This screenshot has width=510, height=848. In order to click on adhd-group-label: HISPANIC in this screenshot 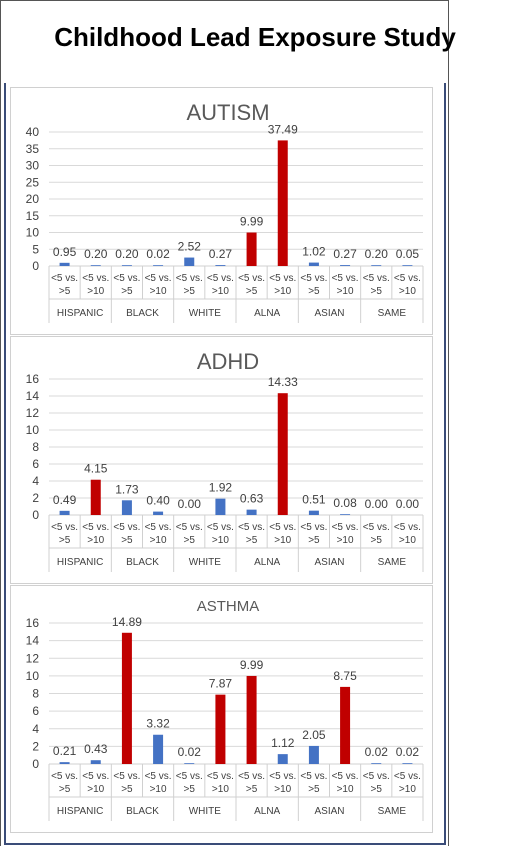, I will do `click(80, 562)`.